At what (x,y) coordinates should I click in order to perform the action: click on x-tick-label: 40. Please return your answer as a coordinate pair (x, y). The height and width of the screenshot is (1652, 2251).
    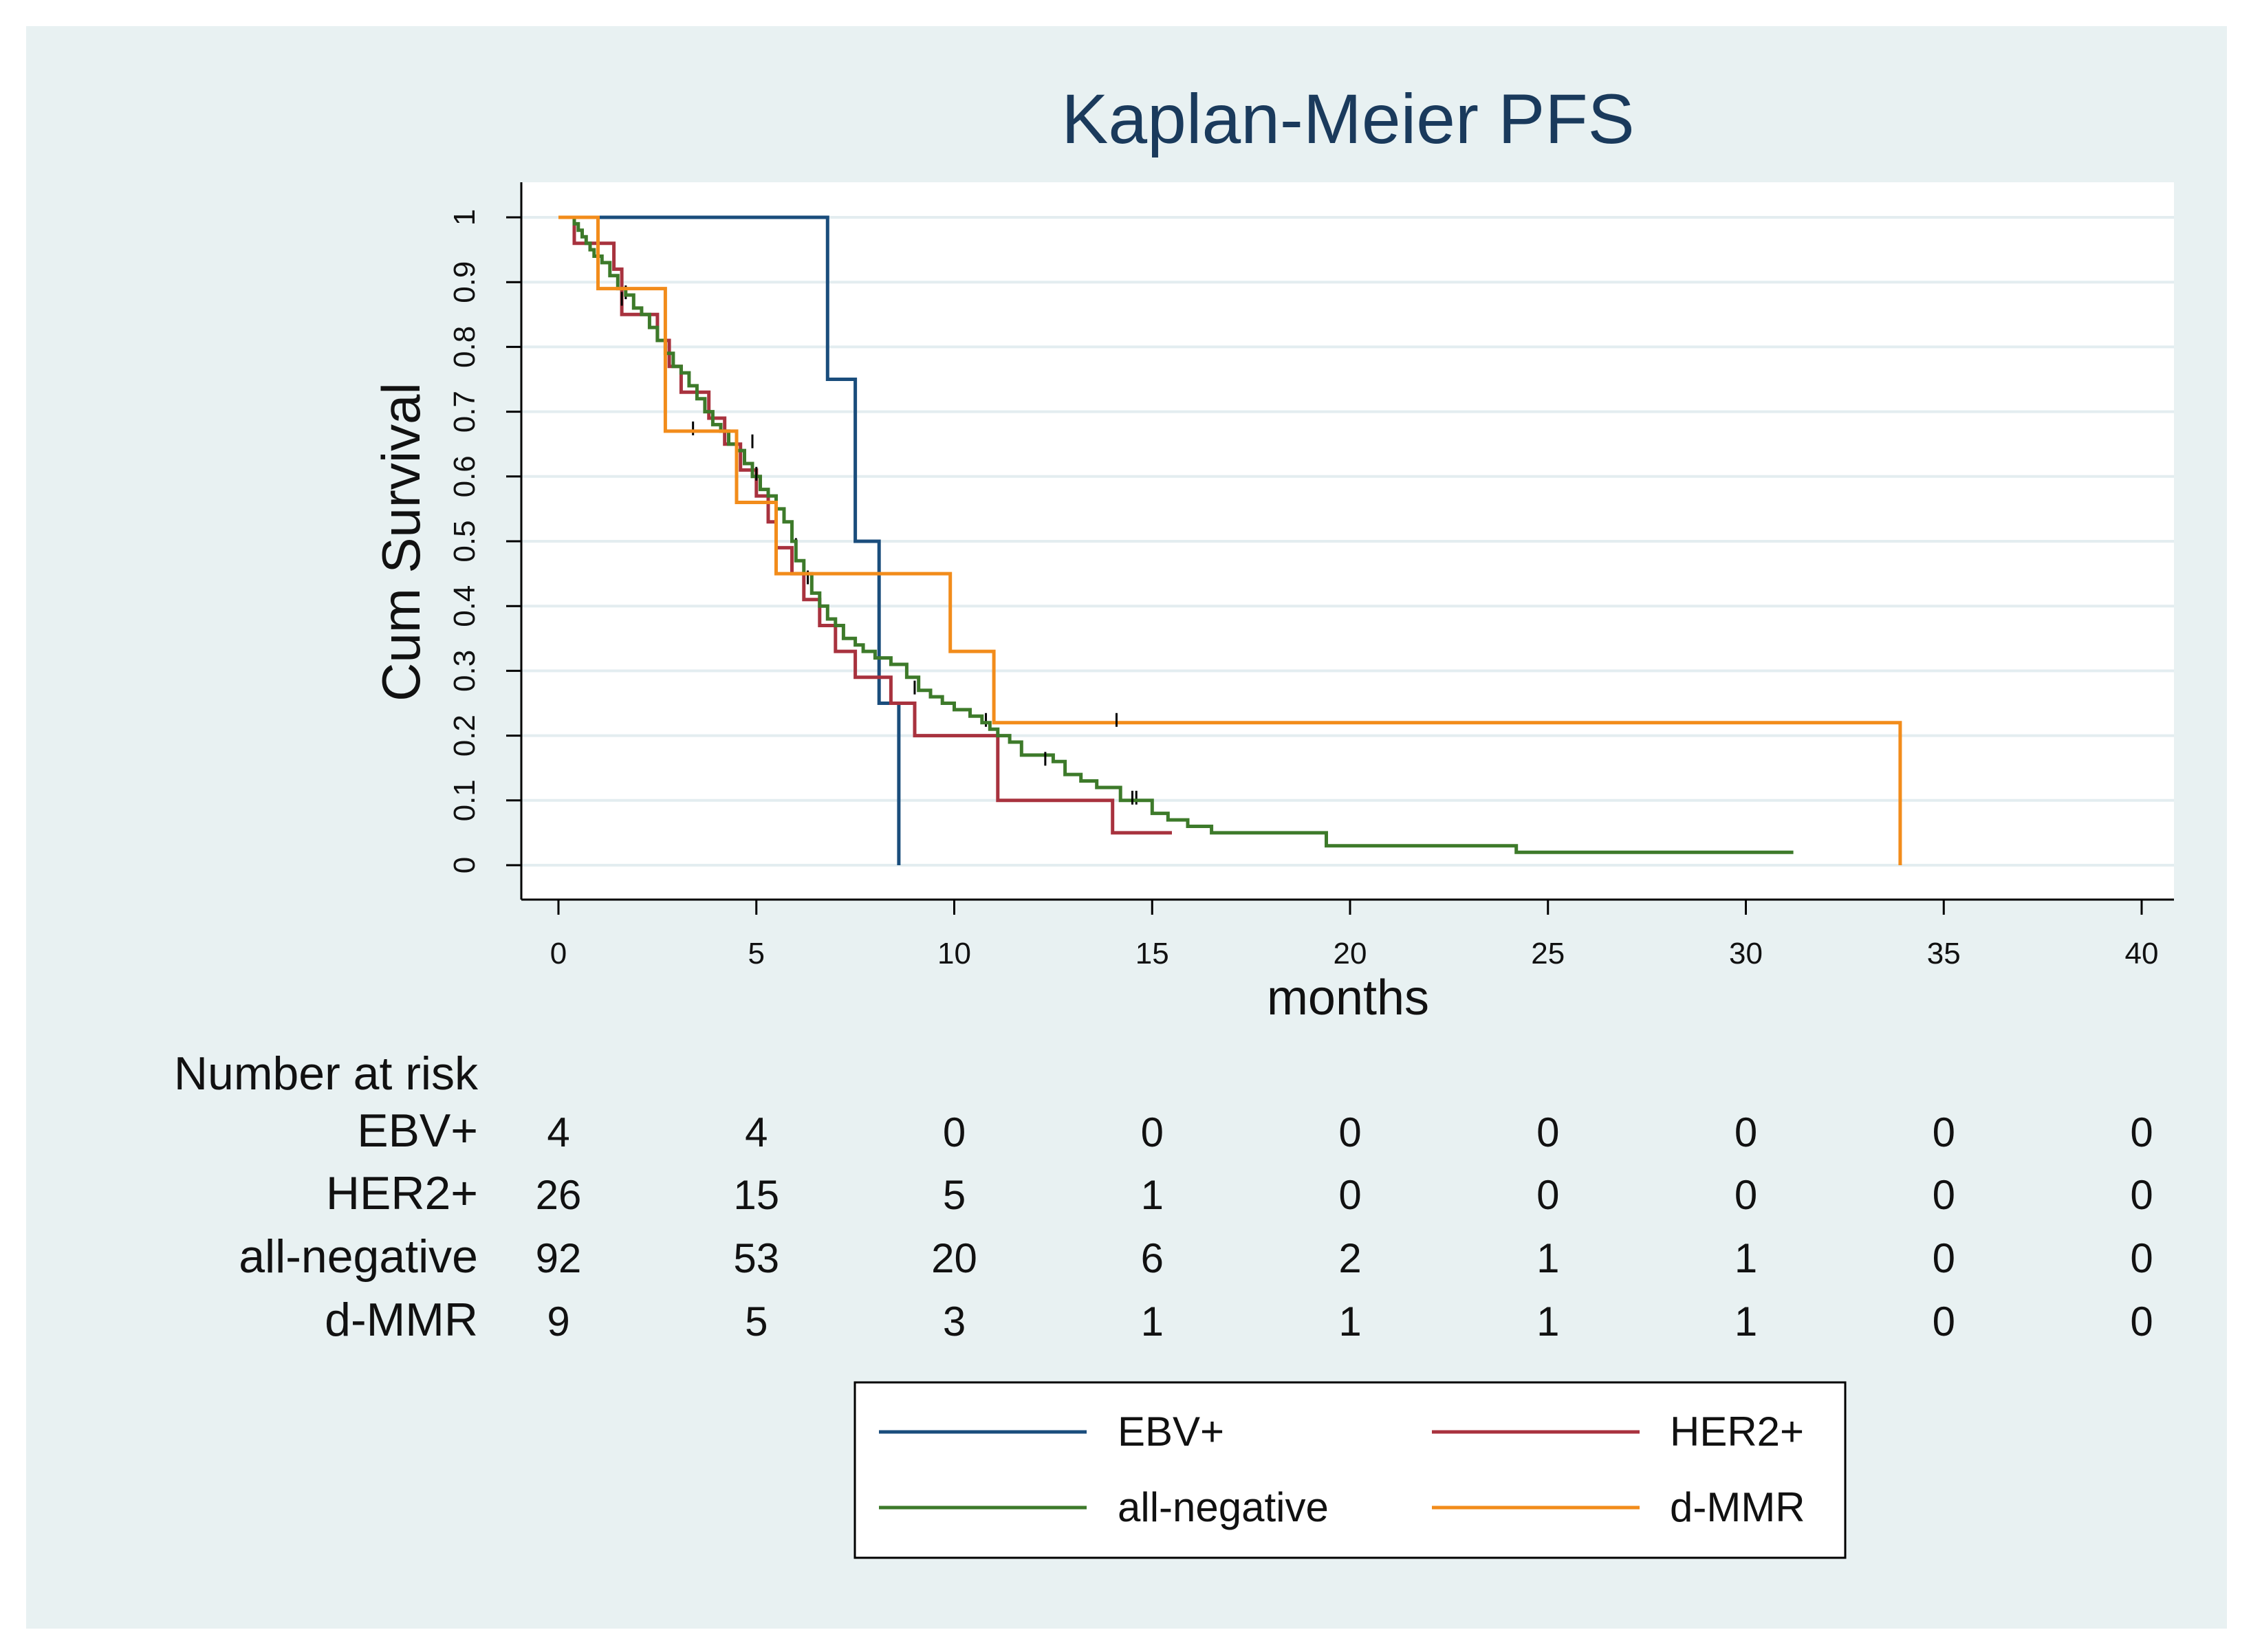
    Looking at the image, I should click on (2142, 953).